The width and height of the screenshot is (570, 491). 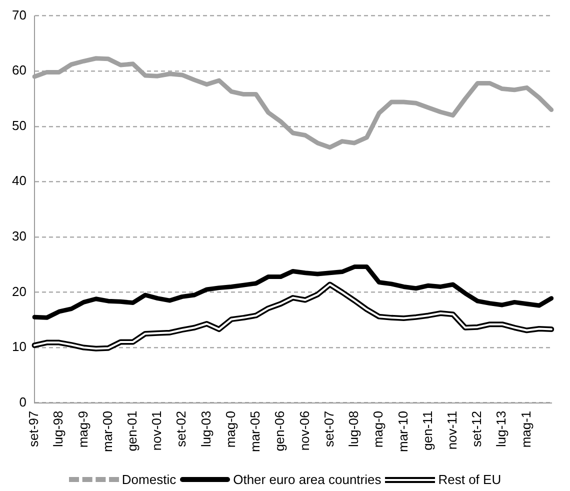 What do you see at coordinates (22, 402) in the screenshot?
I see `y-tick-label: 0` at bounding box center [22, 402].